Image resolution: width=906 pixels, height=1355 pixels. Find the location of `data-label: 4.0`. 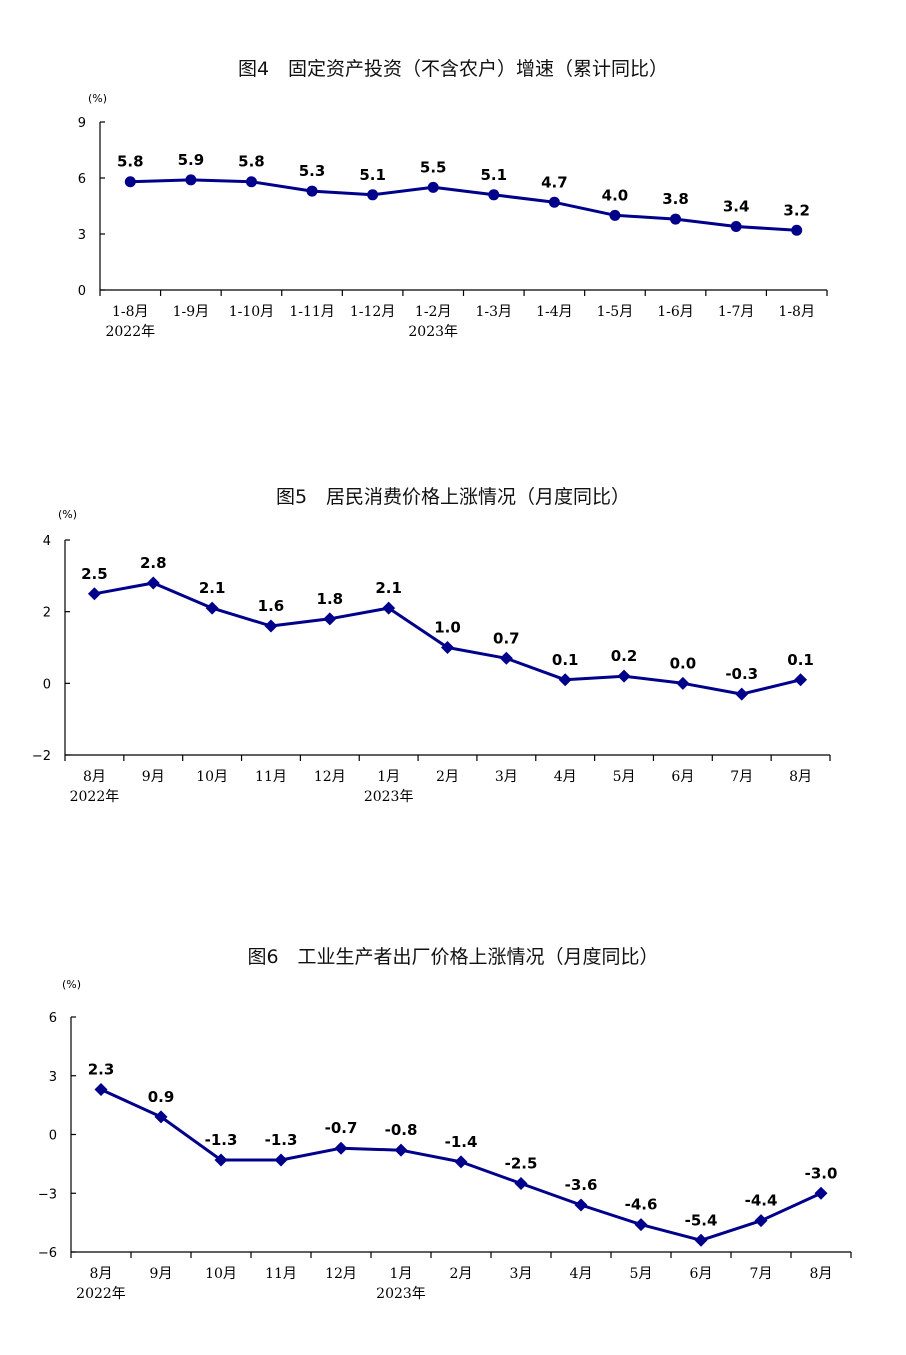

data-label: 4.0 is located at coordinates (615, 195).